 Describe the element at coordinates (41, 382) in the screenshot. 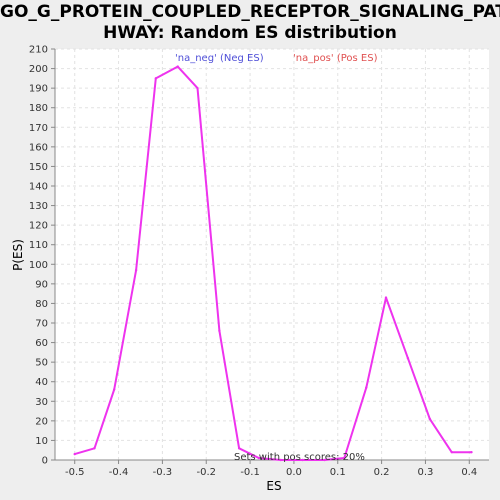

I see `y-tick-label: 40` at that location.